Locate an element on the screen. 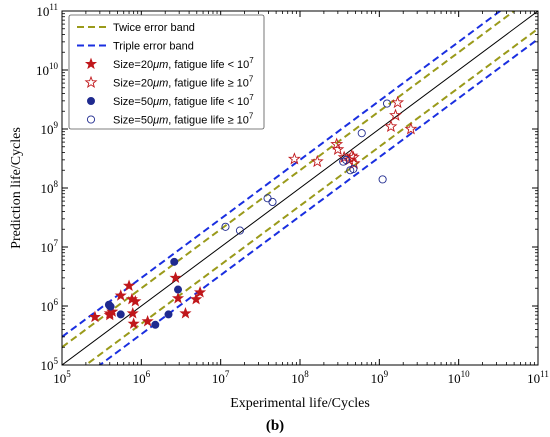 The image size is (550, 437). x-tick-label: 10¹⁰ is located at coordinates (459, 377).